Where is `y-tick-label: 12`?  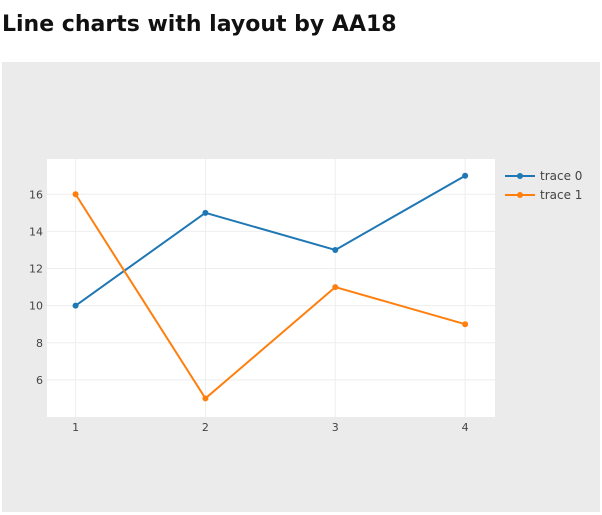 y-tick-label: 12 is located at coordinates (36, 269).